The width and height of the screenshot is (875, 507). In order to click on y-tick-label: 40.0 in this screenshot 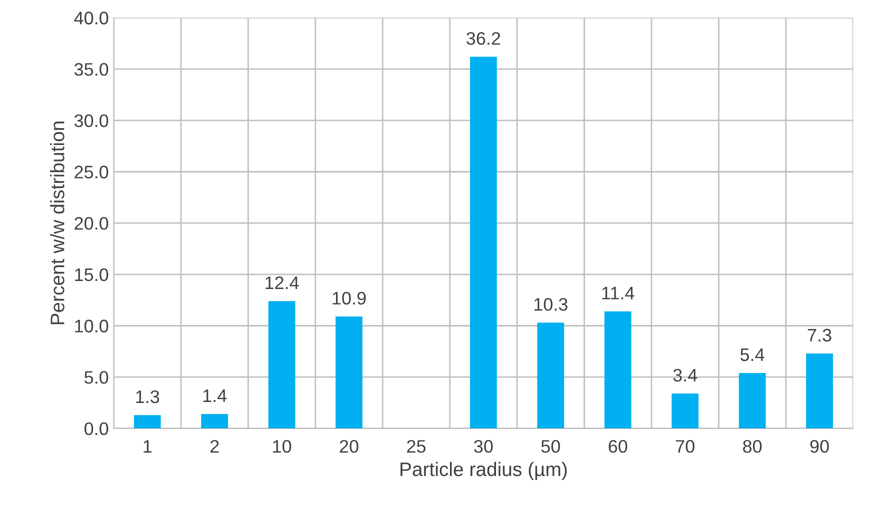, I will do `click(91, 18)`.